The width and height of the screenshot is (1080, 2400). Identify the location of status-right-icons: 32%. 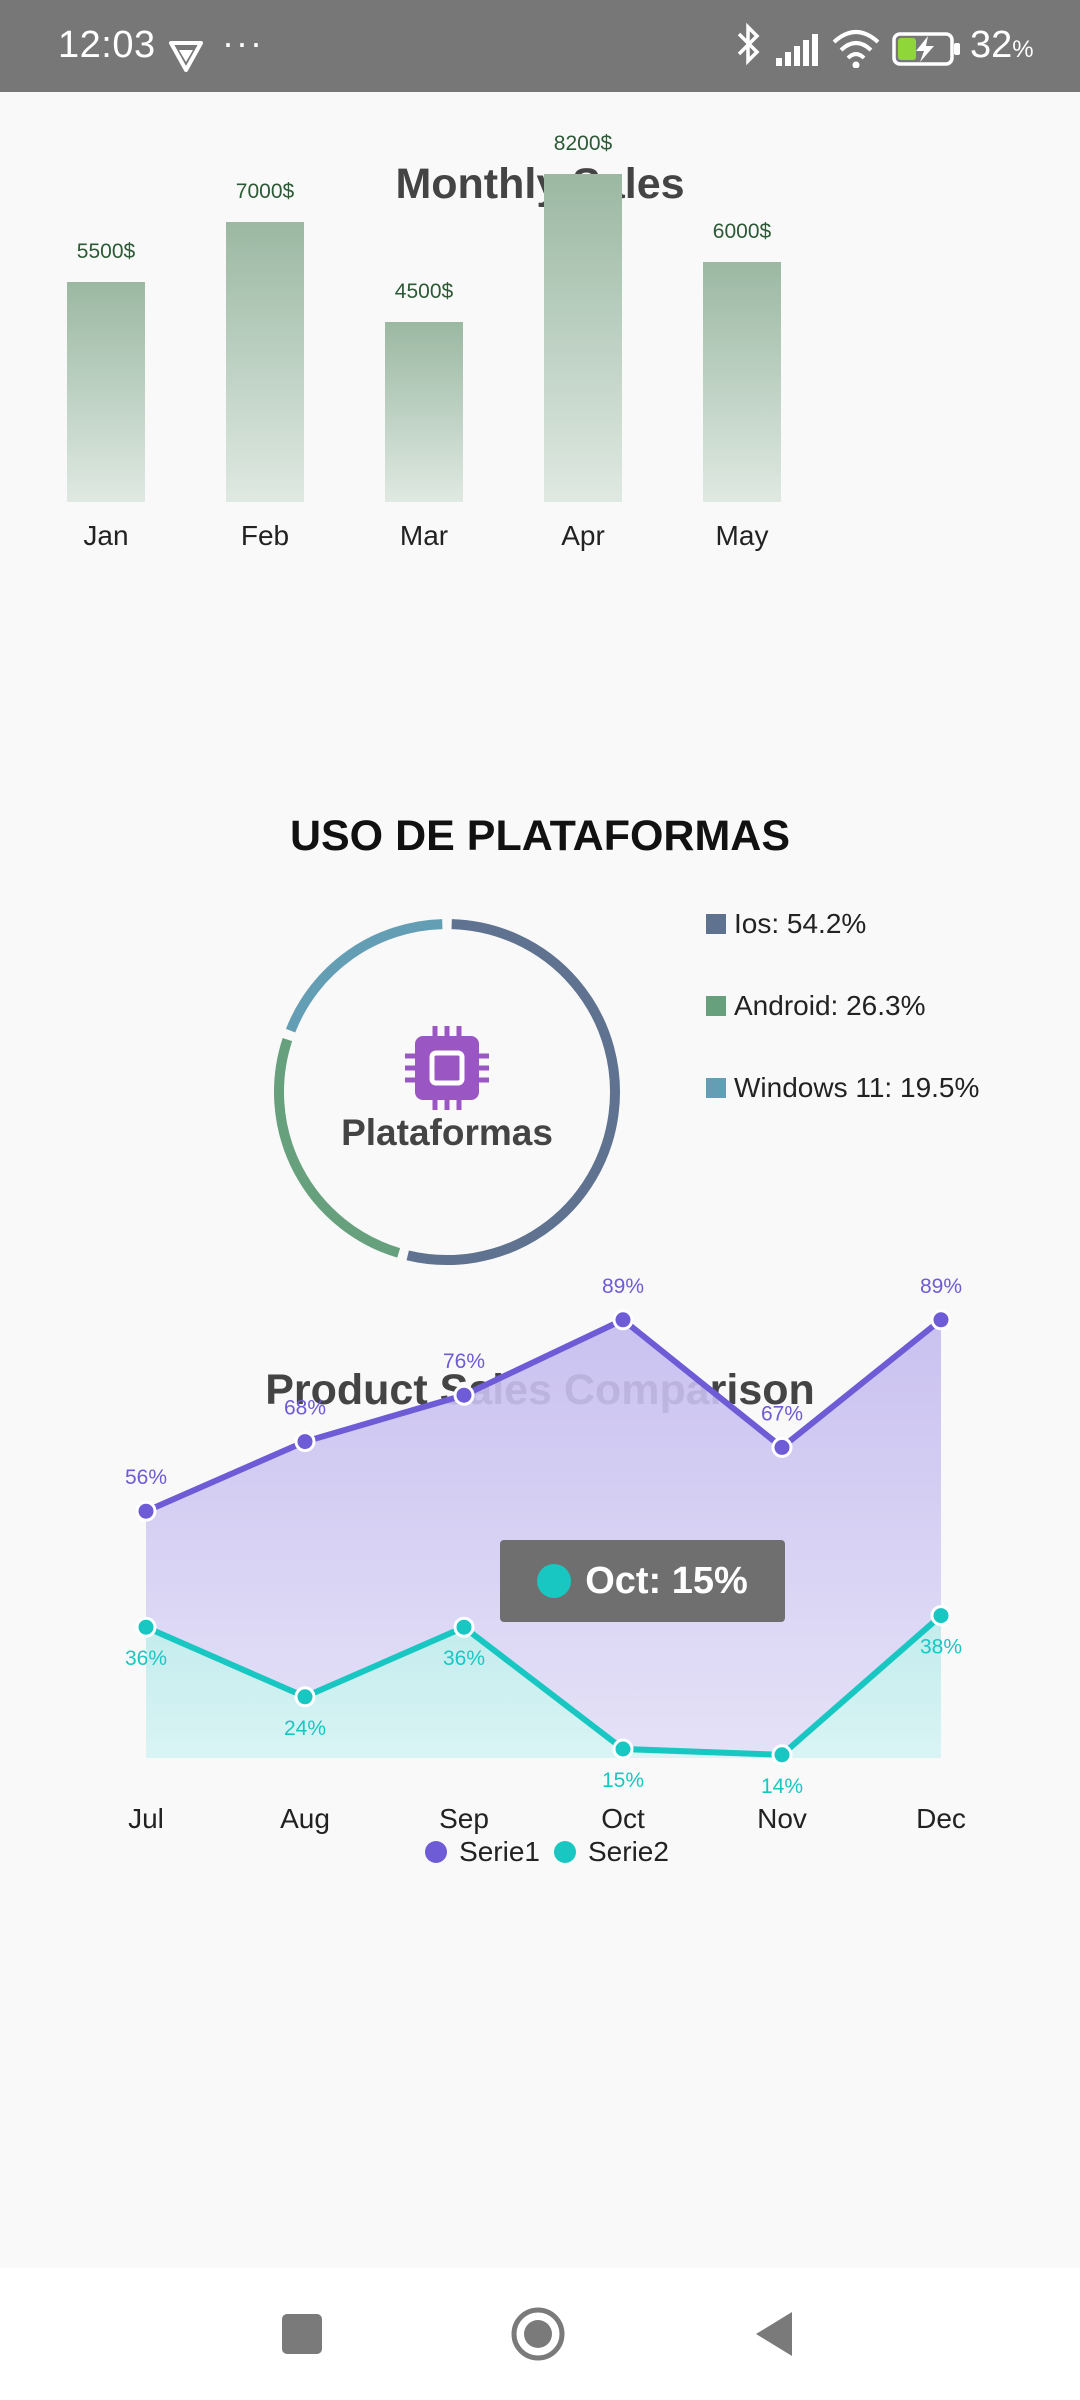
(880, 46).